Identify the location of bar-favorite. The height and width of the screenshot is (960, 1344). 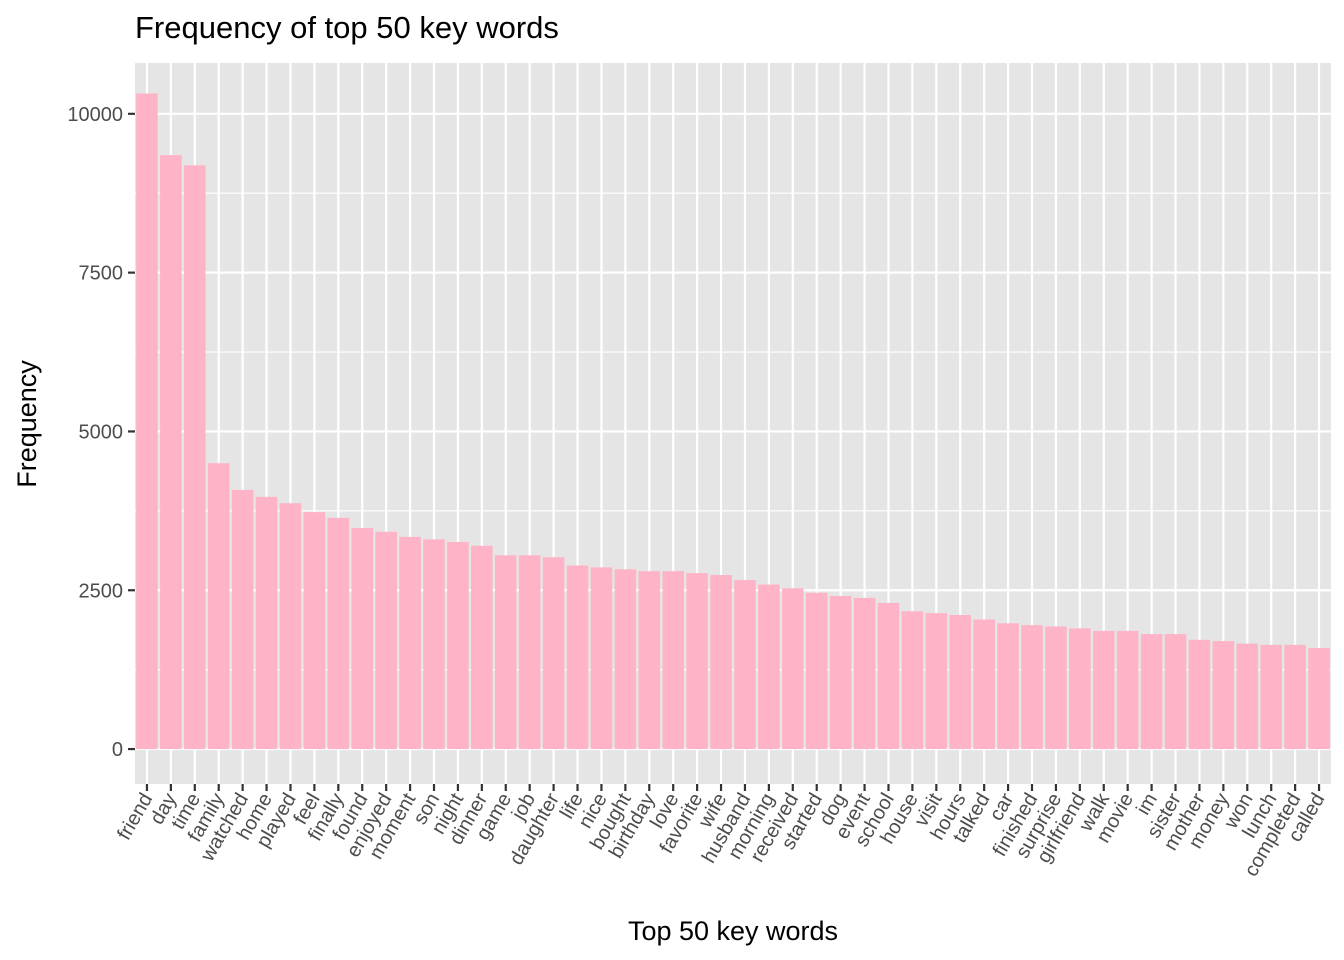
(697, 661).